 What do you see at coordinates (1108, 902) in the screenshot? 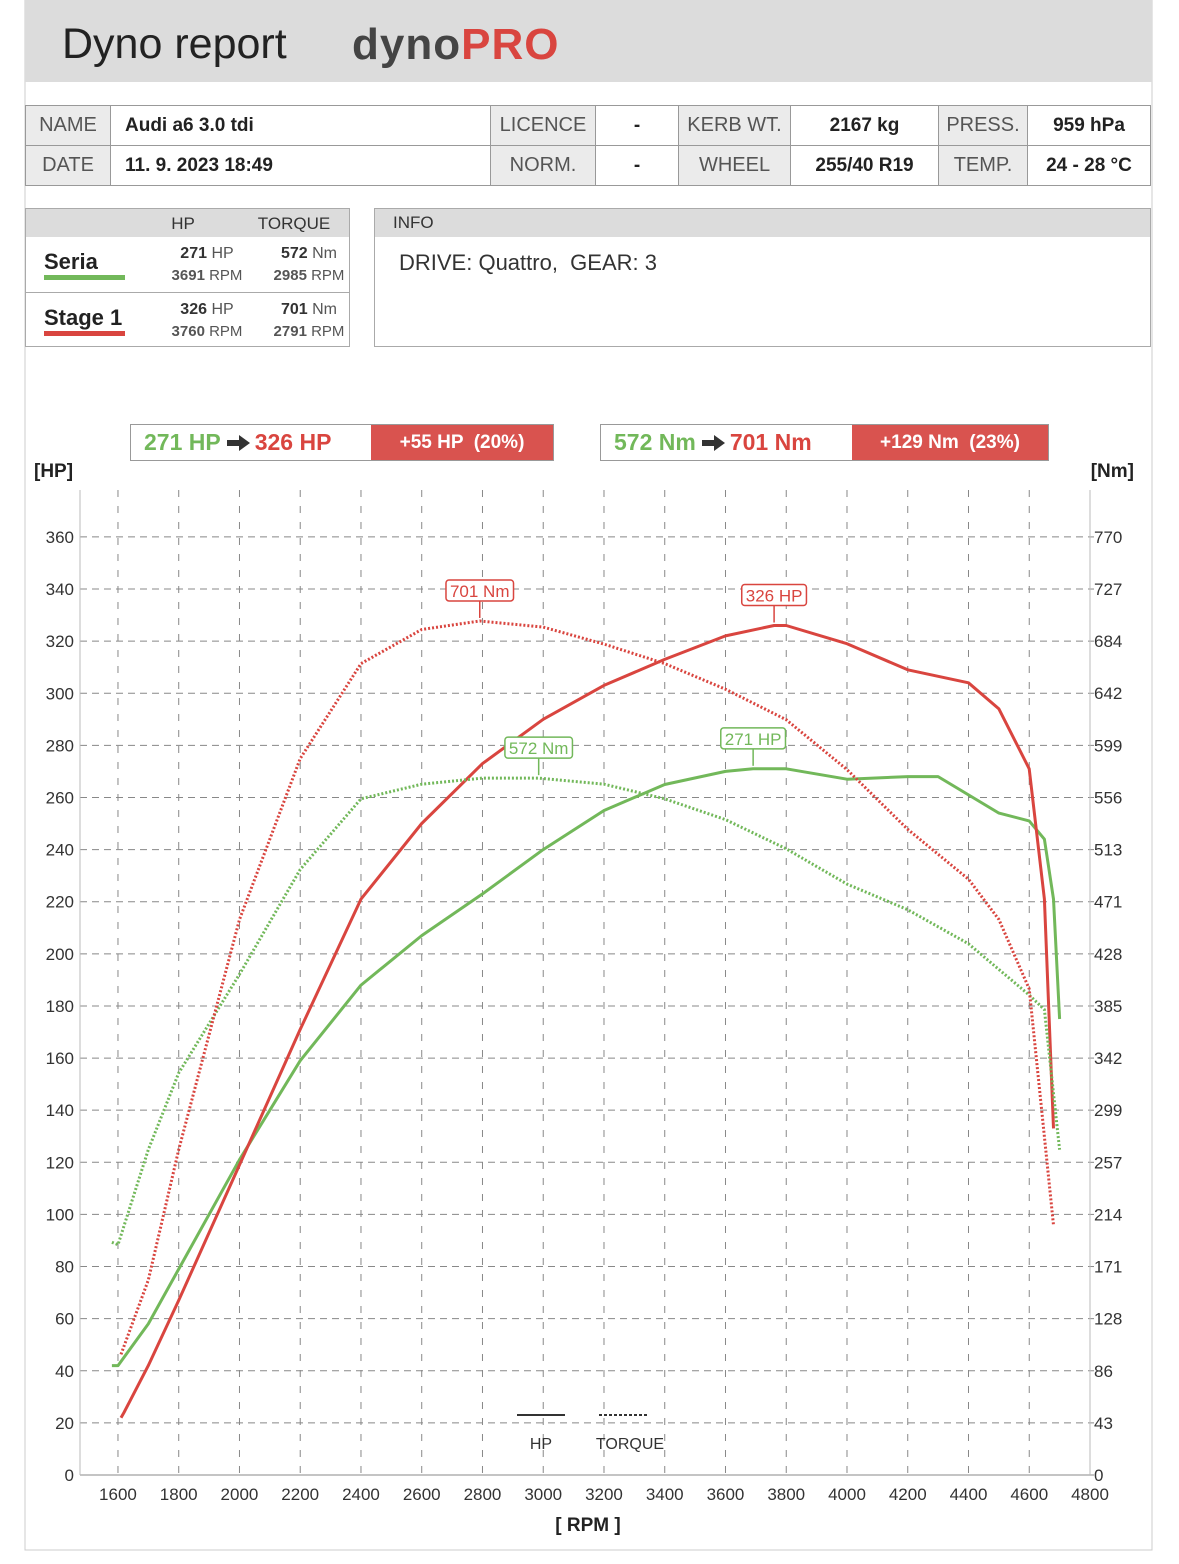
I see `y2-tick-label: 471` at bounding box center [1108, 902].